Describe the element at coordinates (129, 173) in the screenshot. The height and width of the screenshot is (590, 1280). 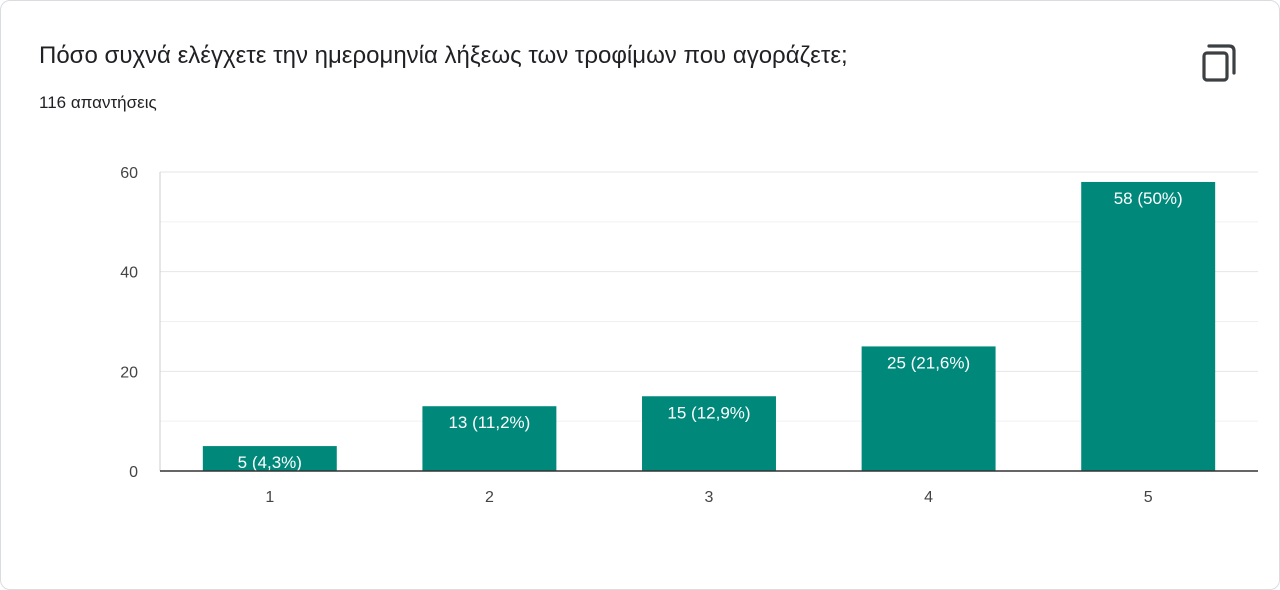
I see `y-tick-label: 60` at that location.